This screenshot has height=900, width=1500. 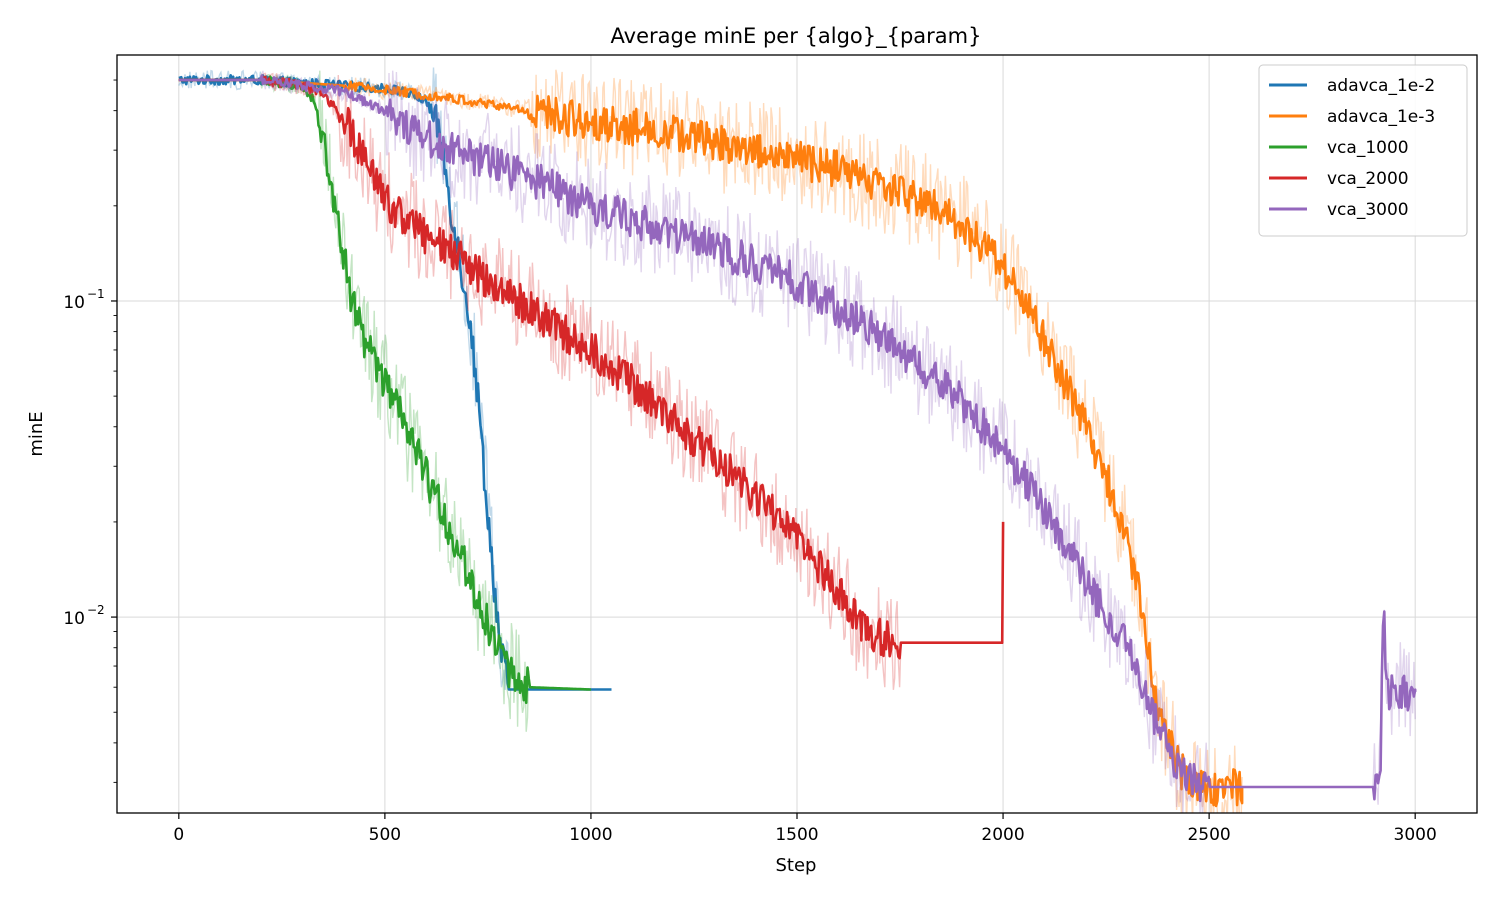 I want to click on chart-title: Average minE per {algo}_{param}, so click(x=796, y=36).